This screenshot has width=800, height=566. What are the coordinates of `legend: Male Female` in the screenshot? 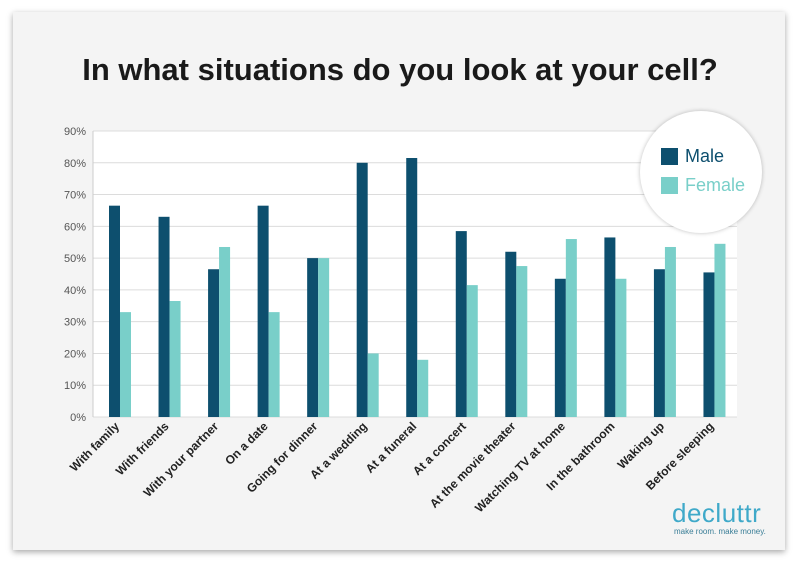 It's located at (701, 172).